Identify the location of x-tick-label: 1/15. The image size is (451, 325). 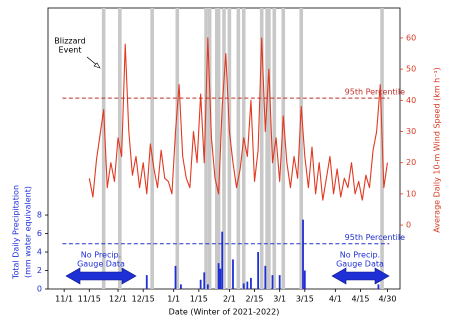
(199, 299).